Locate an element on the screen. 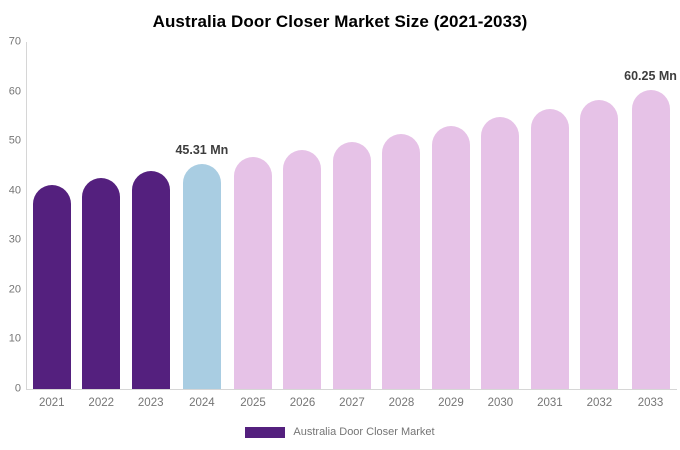 The height and width of the screenshot is (450, 680). y-axis-tick-label: 40 is located at coordinates (14, 190).